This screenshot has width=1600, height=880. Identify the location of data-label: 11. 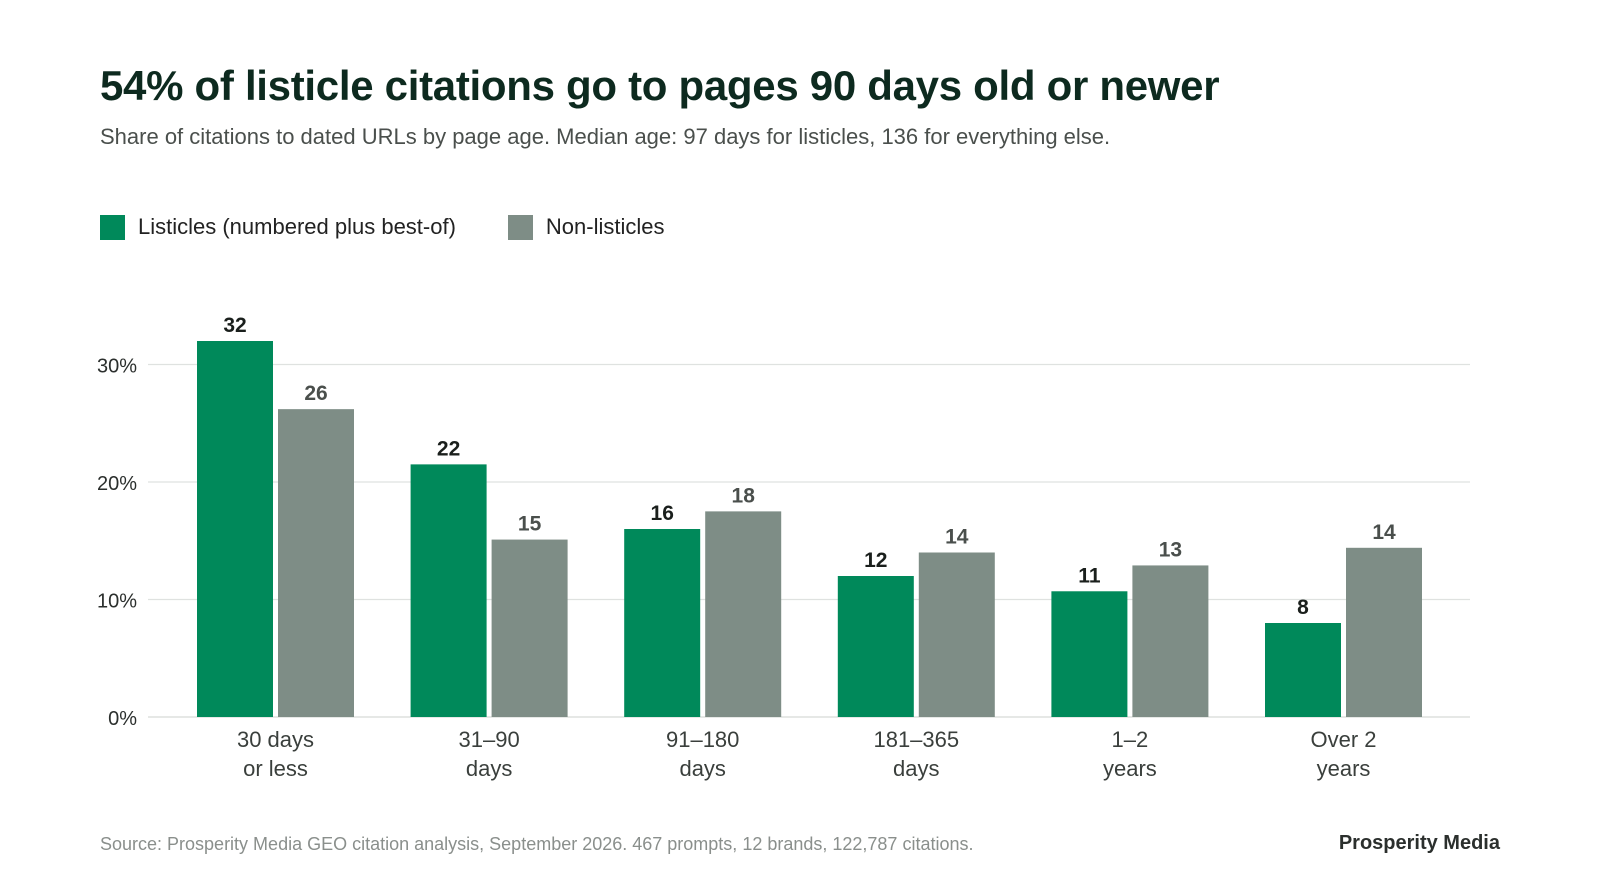
(1089, 575).